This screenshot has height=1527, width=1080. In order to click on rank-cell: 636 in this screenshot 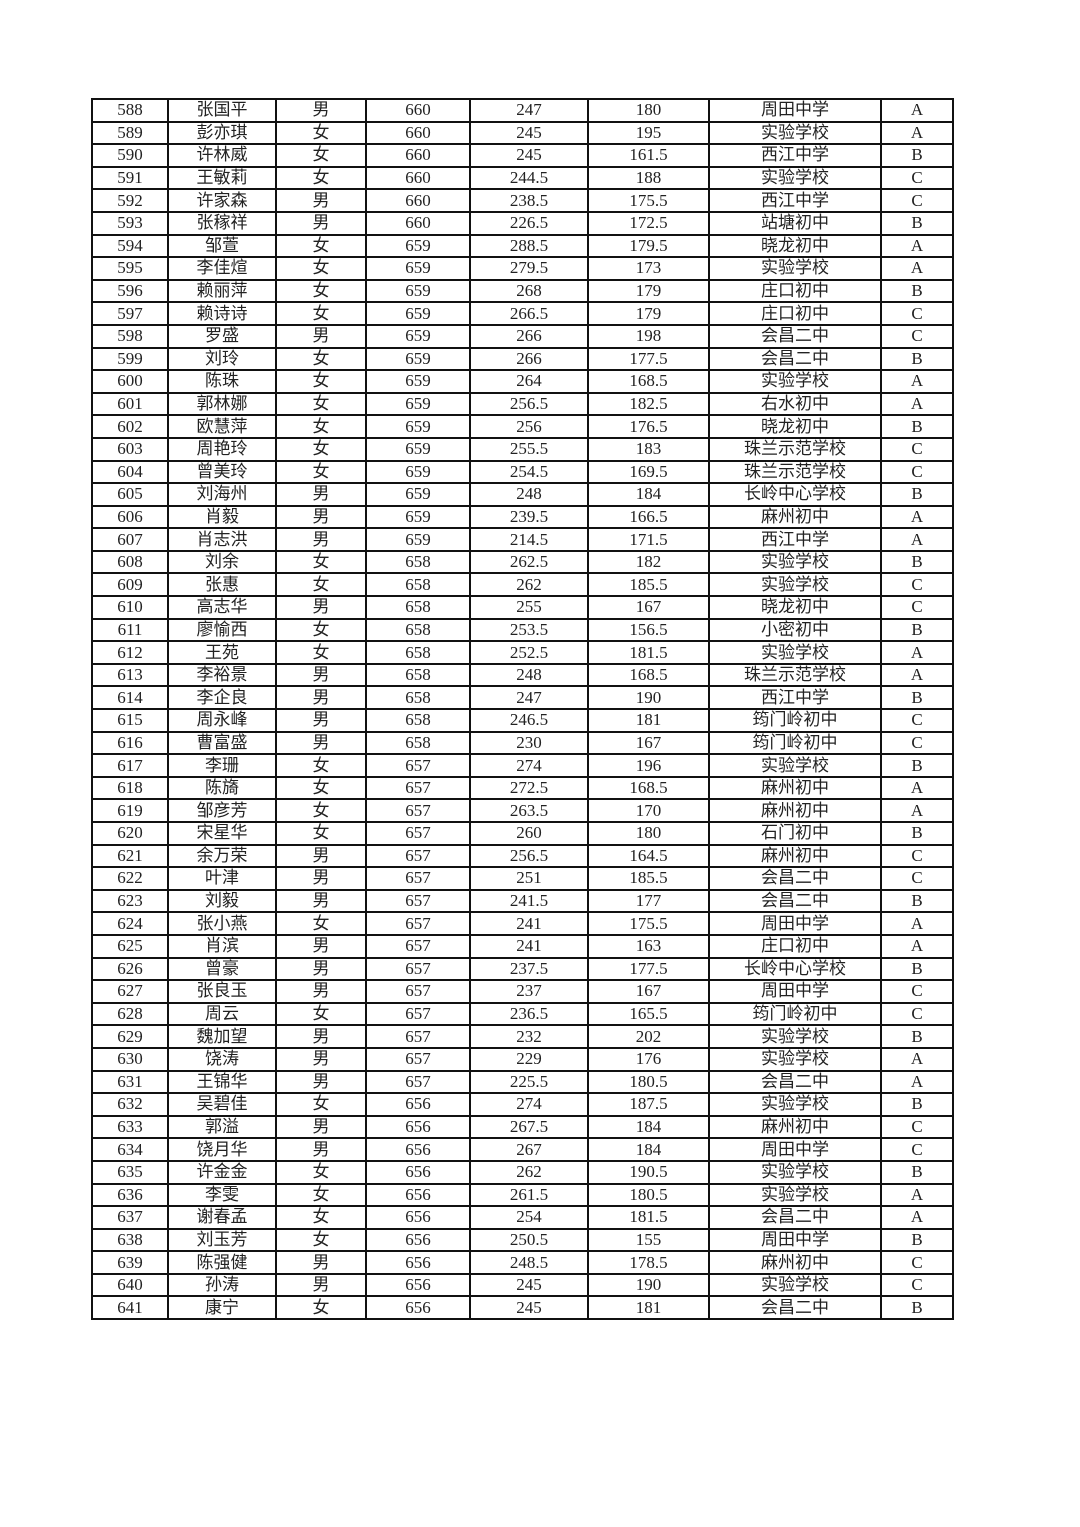, I will do `click(130, 1195)`.